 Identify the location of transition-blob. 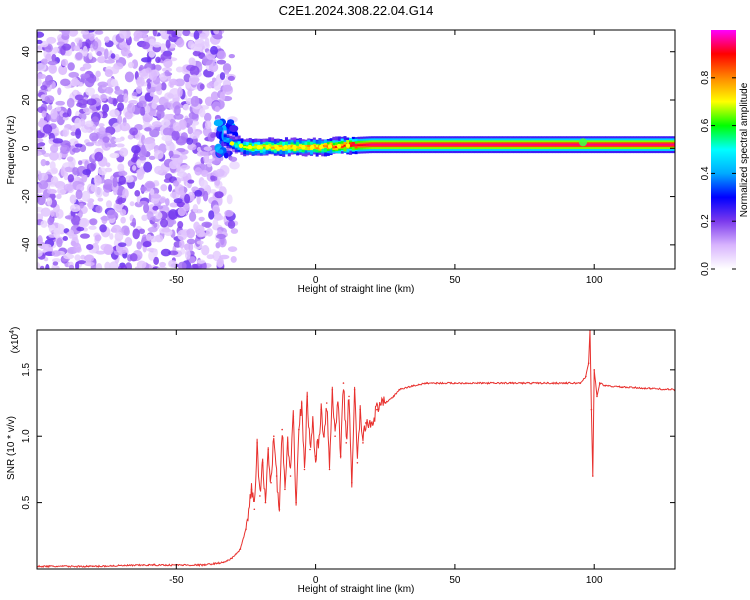
(226, 155).